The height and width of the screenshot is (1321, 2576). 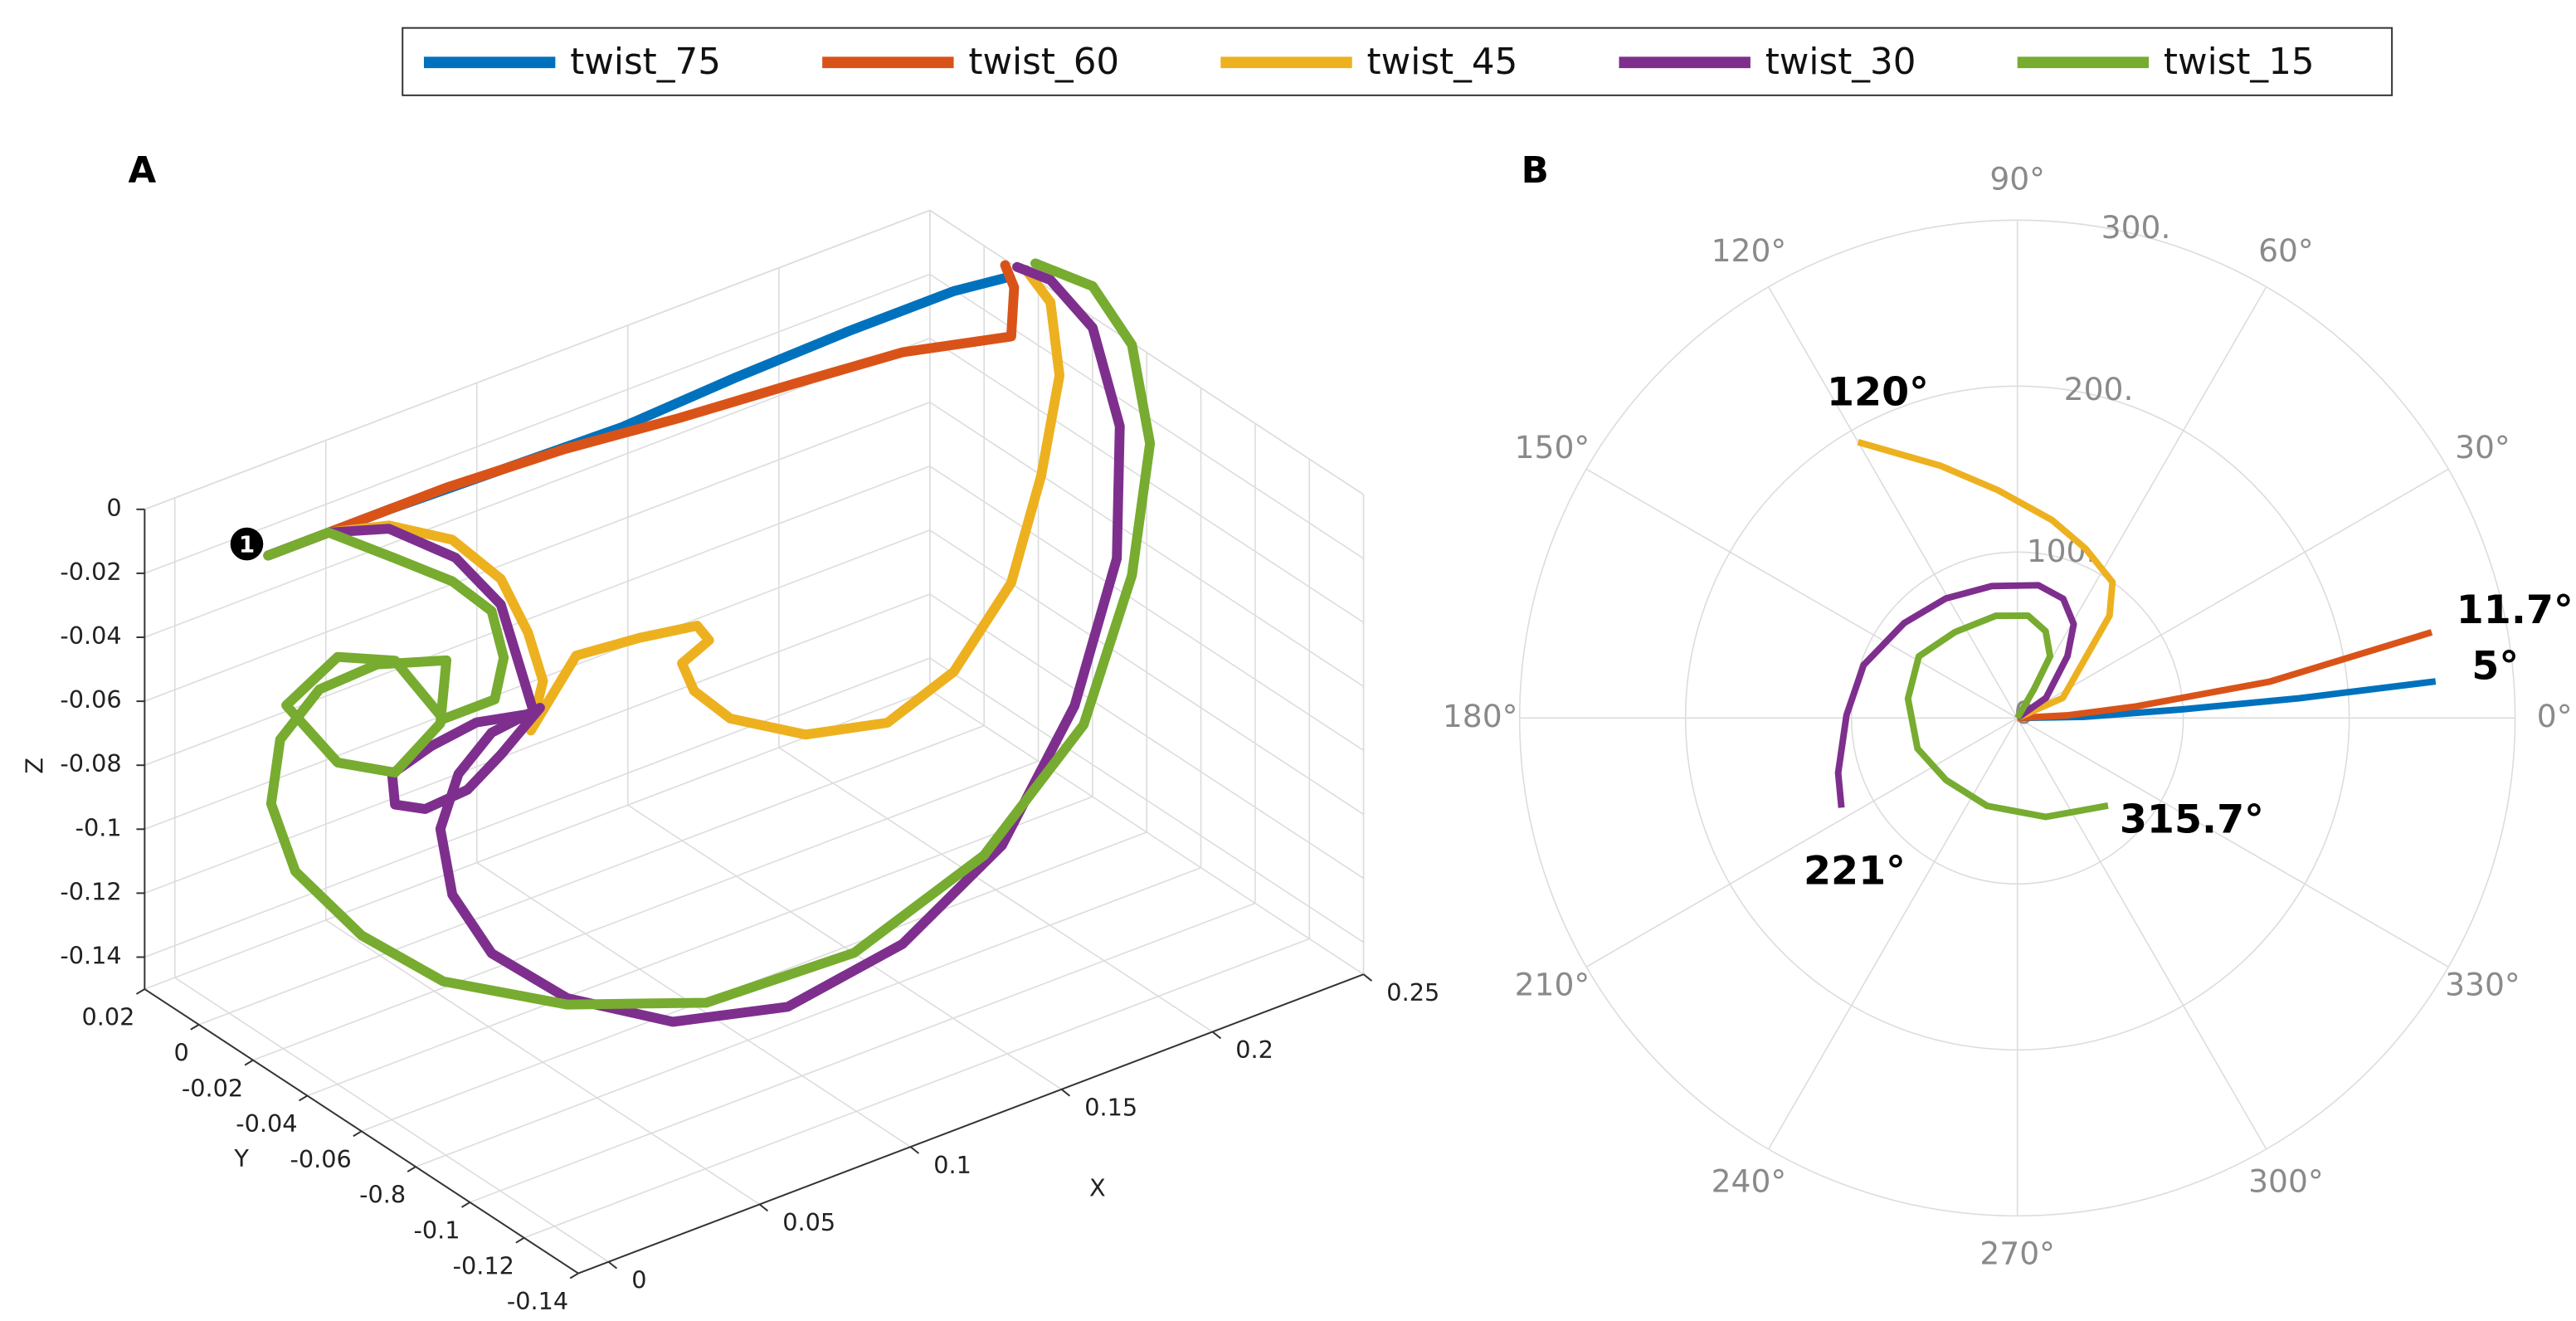 I want to click on x-tick-label: 0.15, so click(x=1110, y=1108).